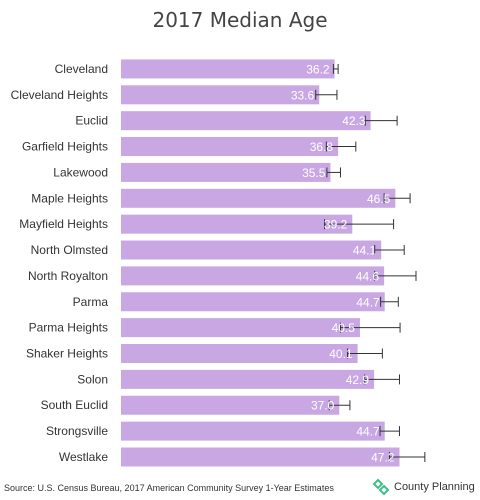 Image resolution: width=480 pixels, height=500 pixels. Describe the element at coordinates (68, 276) in the screenshot. I see `category-label: North Royalton` at that location.